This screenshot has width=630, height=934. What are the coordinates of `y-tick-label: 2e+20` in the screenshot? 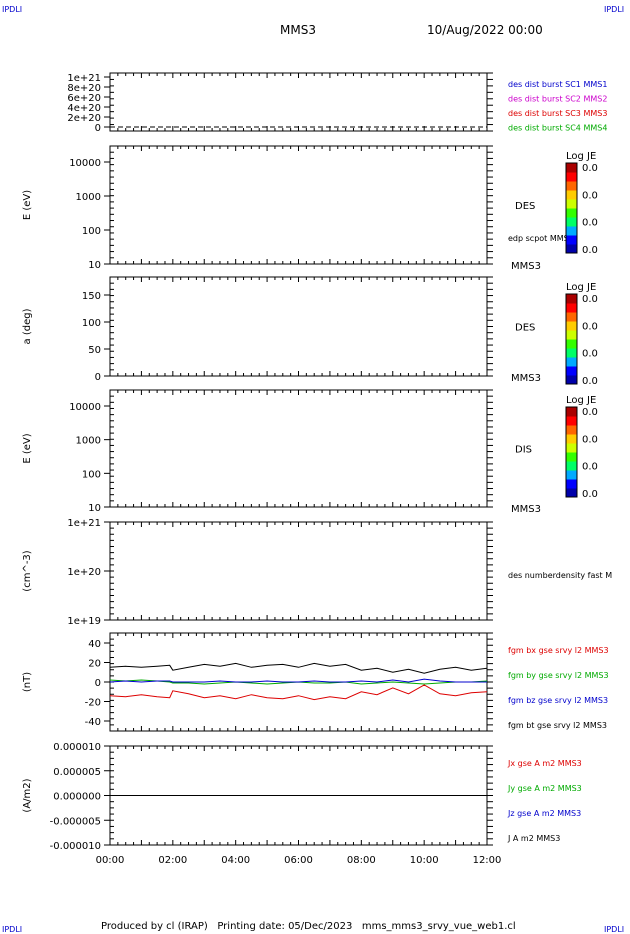 It's located at (84, 118).